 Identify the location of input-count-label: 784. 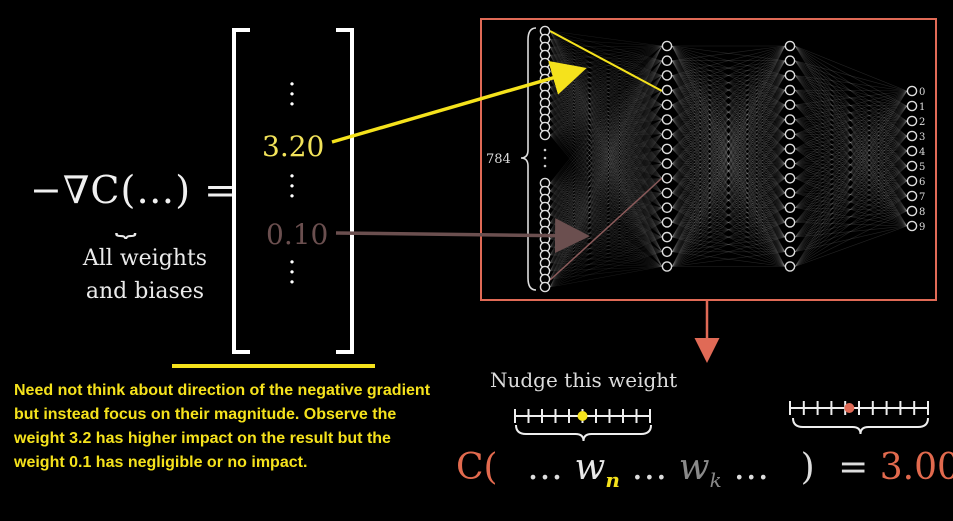
(498, 159).